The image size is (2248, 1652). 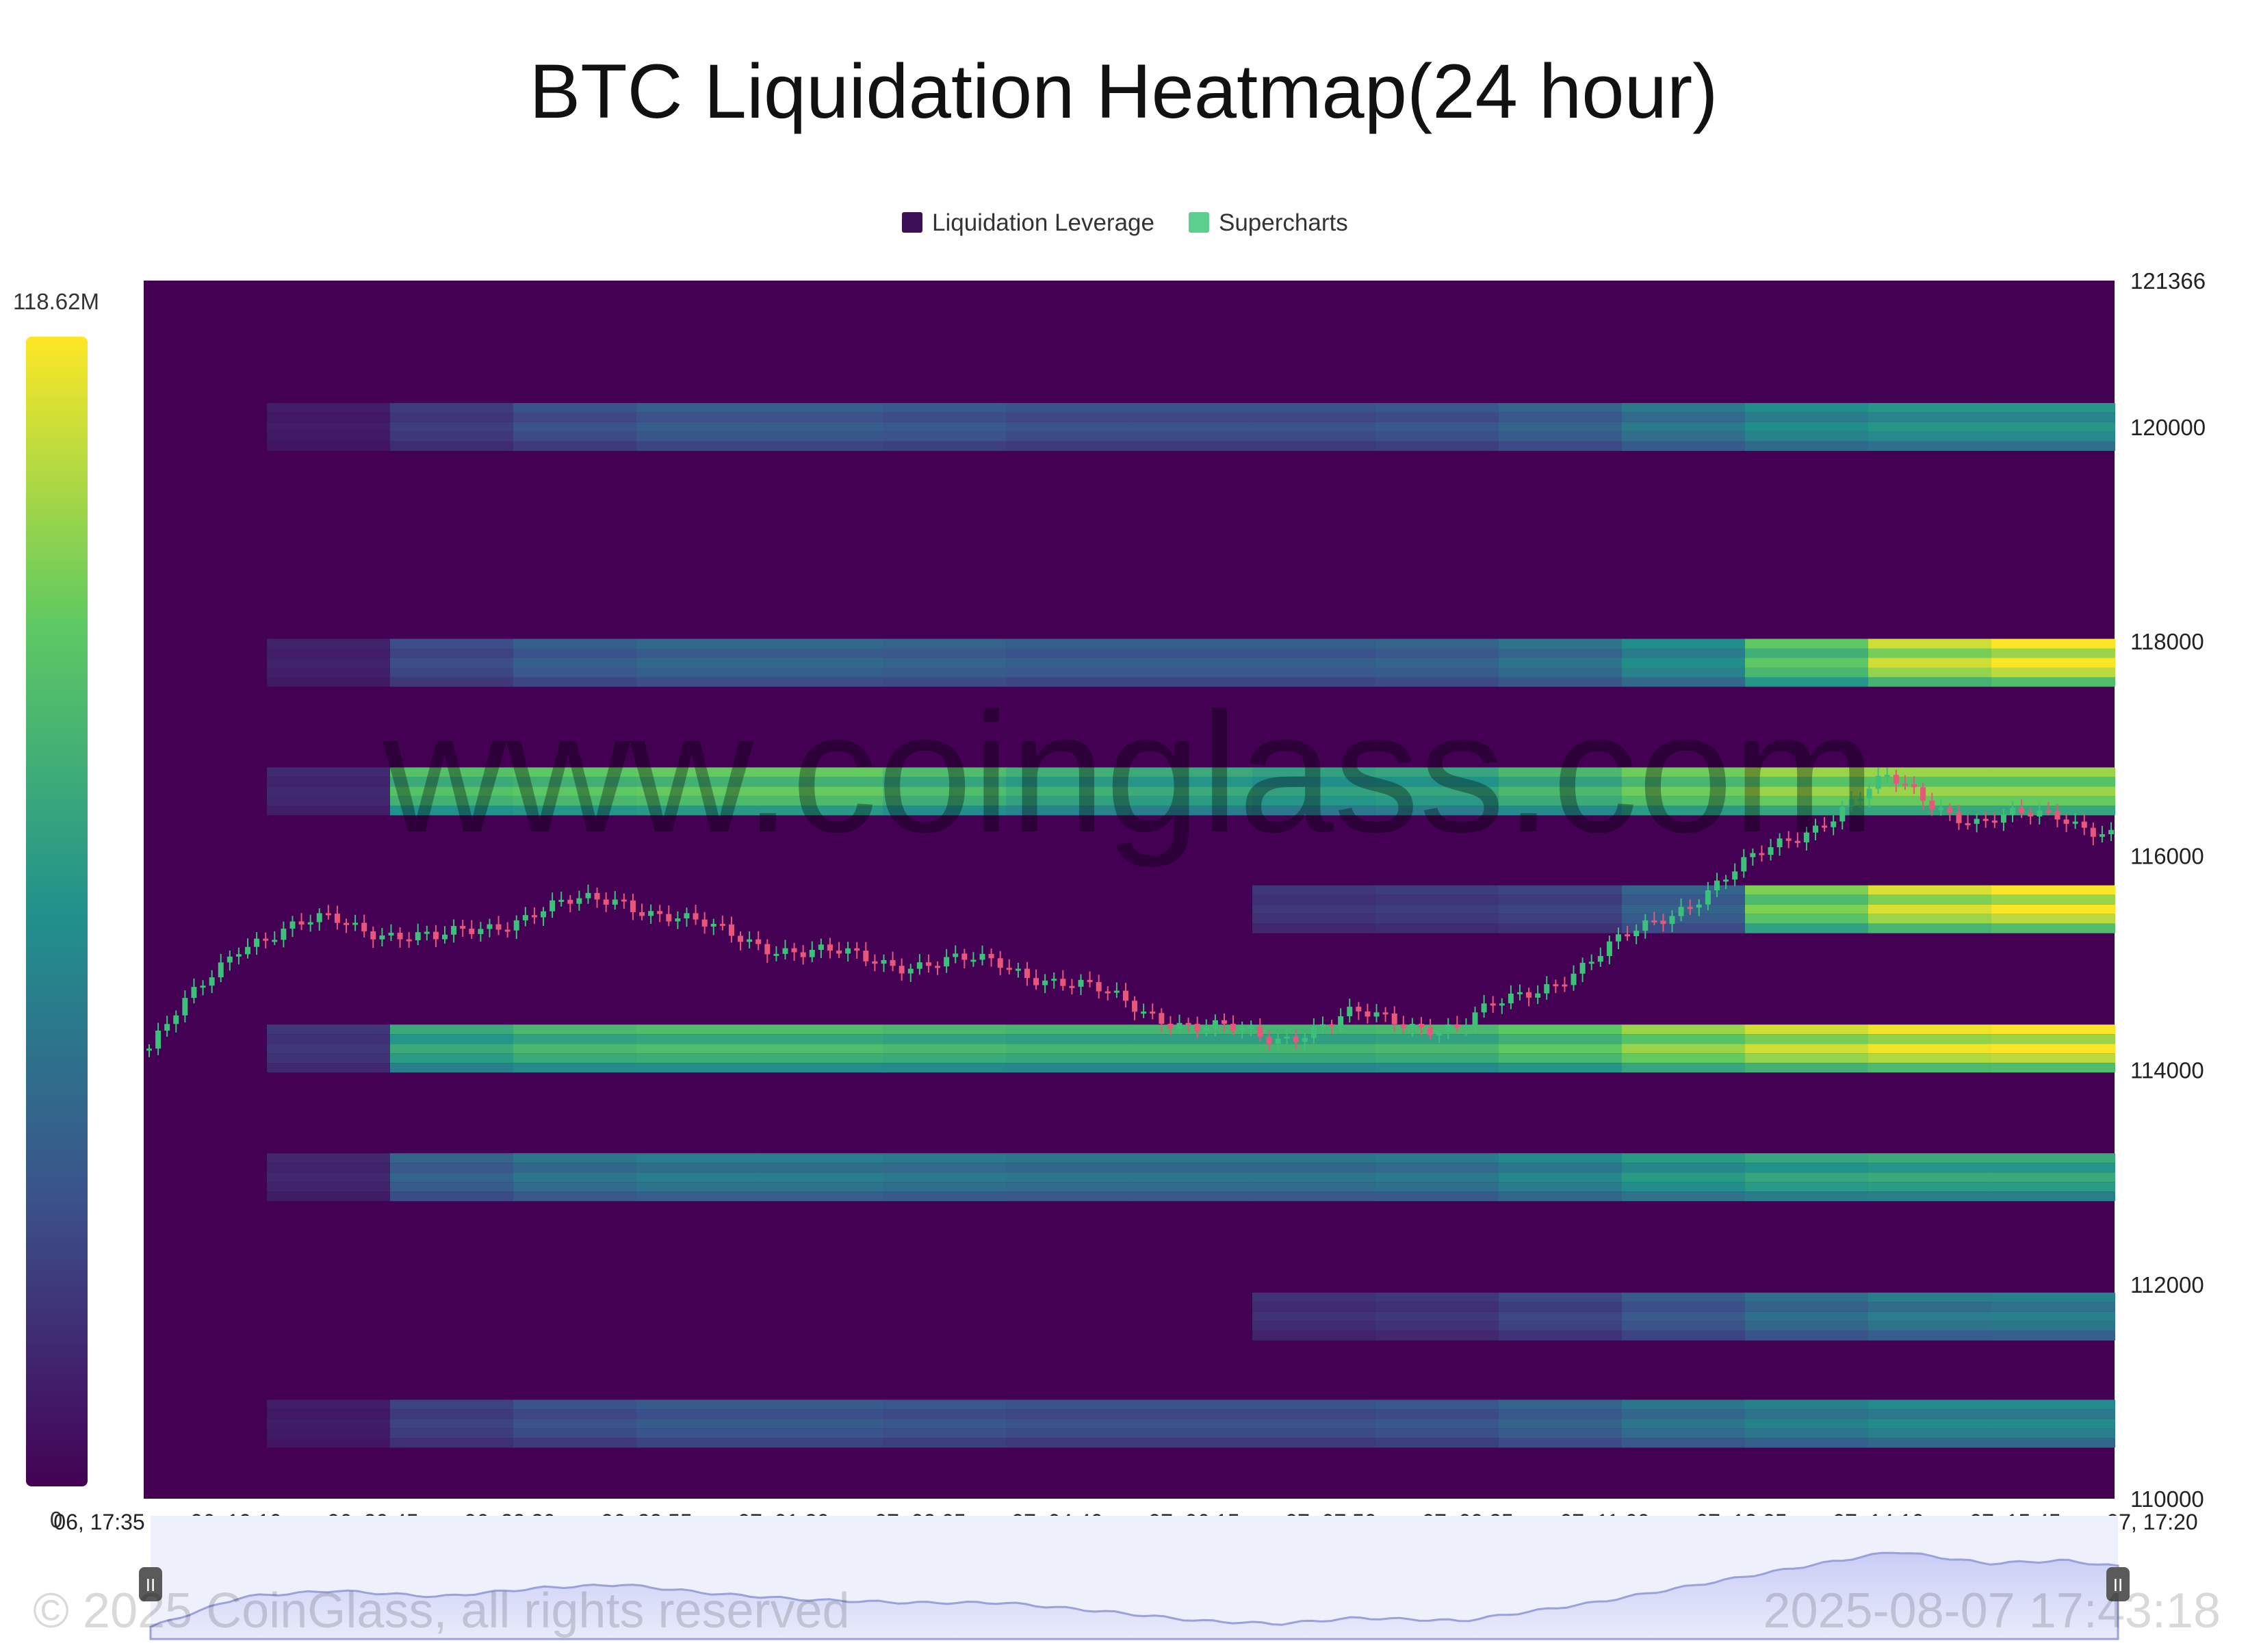 What do you see at coordinates (1028, 222) in the screenshot?
I see `legend-item-liquidation-leverage: Liquidation Leverage` at bounding box center [1028, 222].